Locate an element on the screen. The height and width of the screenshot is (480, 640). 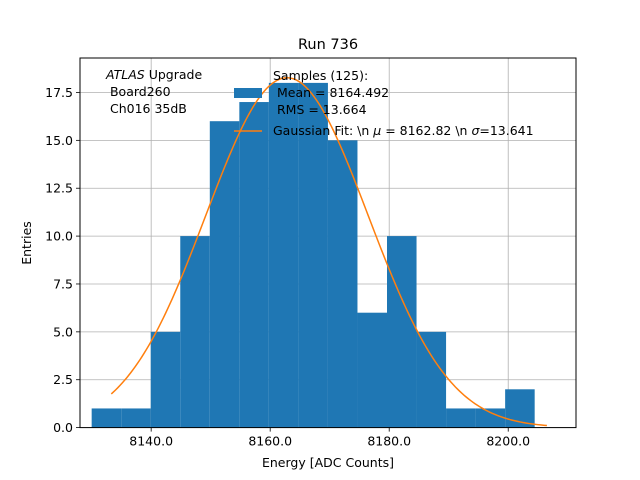
atlas-italic-text: ATLAS is located at coordinates (125, 74).